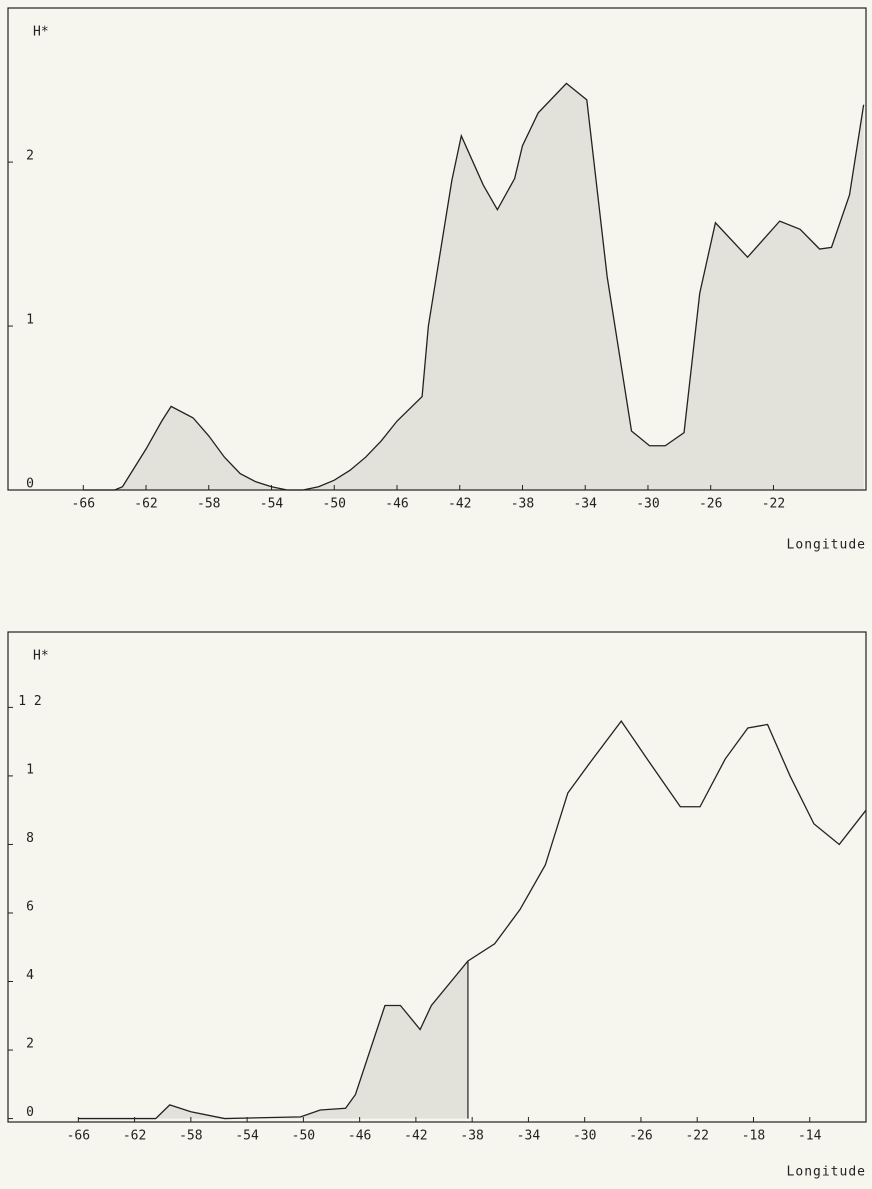 The image size is (872, 1189). What do you see at coordinates (30, 838) in the screenshot?
I see `y-tick-label: 8` at bounding box center [30, 838].